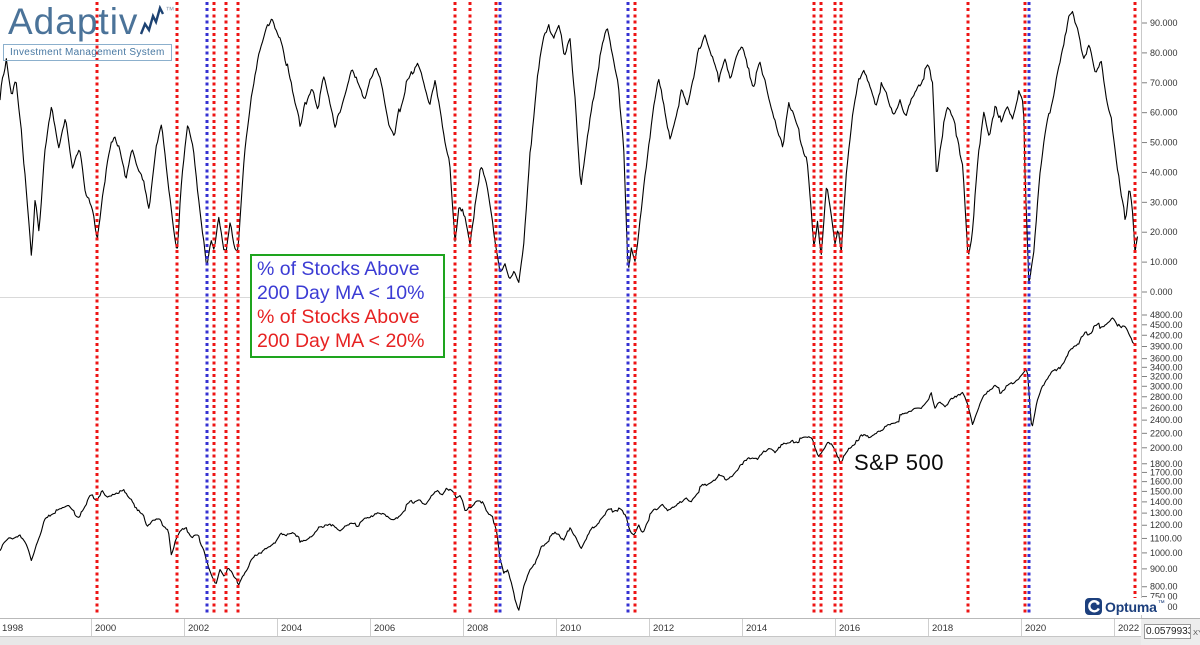 The height and width of the screenshot is (645, 1200). I want to click on y-tick-label: 3900.00, so click(1166, 347).